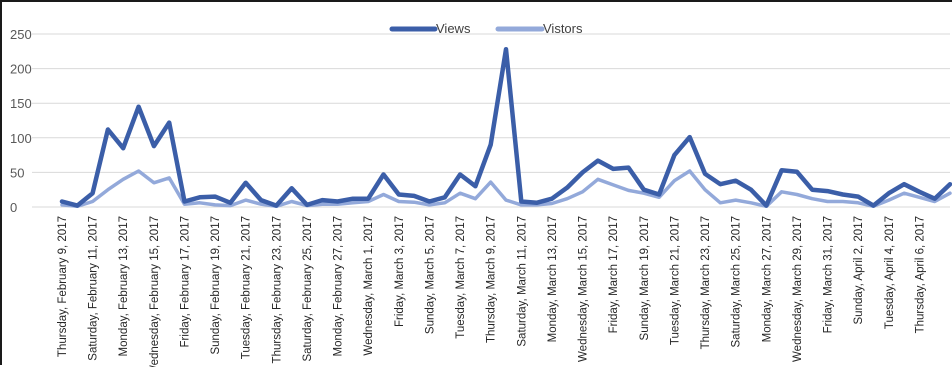 The height and width of the screenshot is (367, 952). I want to click on x-tick-label: Monday, March 27, 2017, so click(767, 279).